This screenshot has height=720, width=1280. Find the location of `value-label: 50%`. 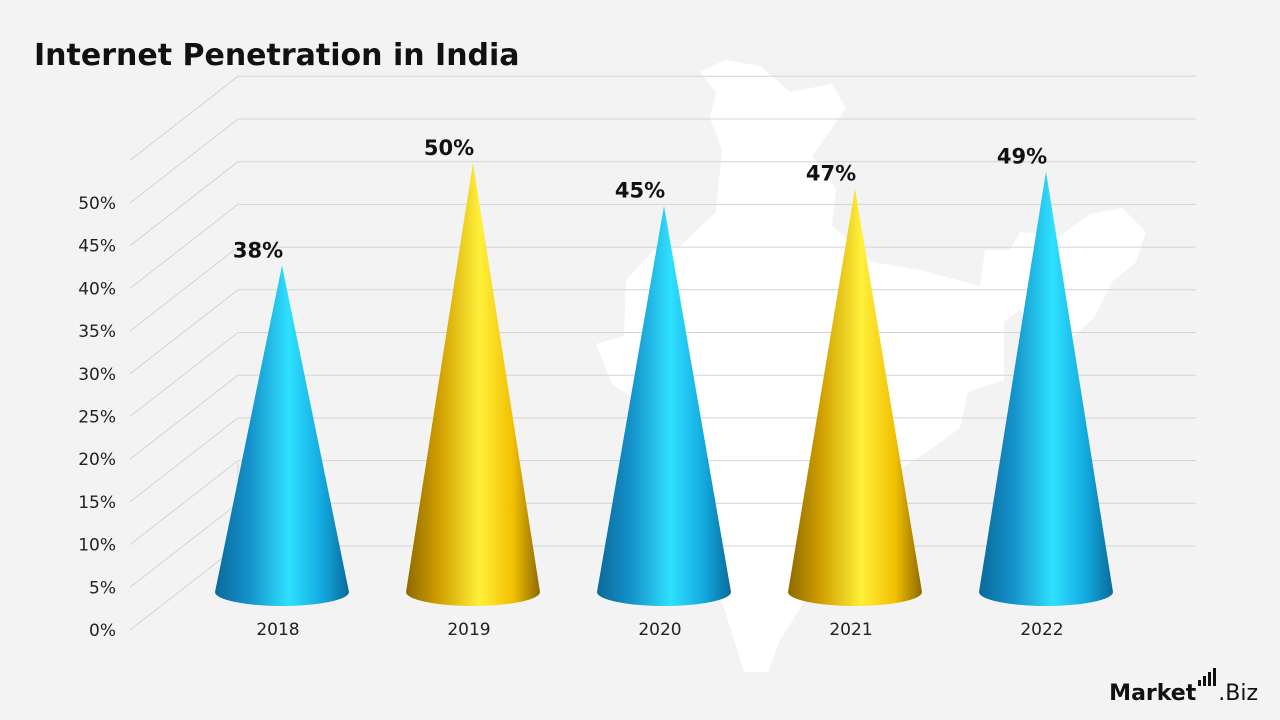

value-label: 50% is located at coordinates (449, 148).